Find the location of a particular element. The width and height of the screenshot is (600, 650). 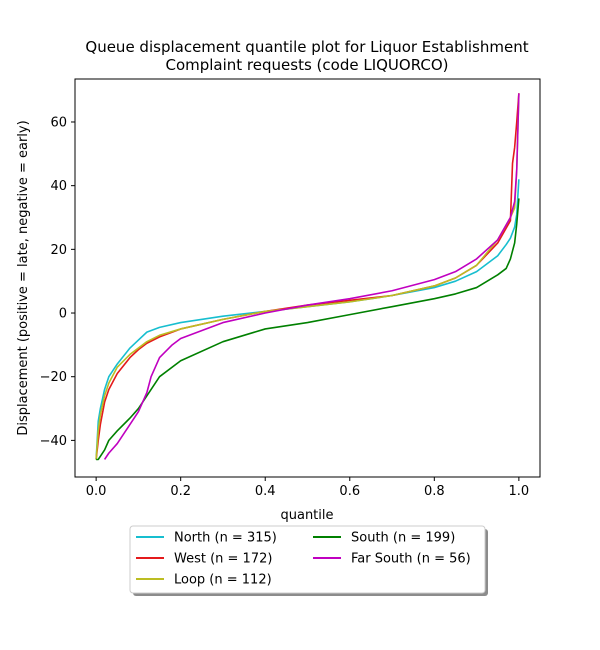

y-tick-label: −20 is located at coordinates (53, 377).